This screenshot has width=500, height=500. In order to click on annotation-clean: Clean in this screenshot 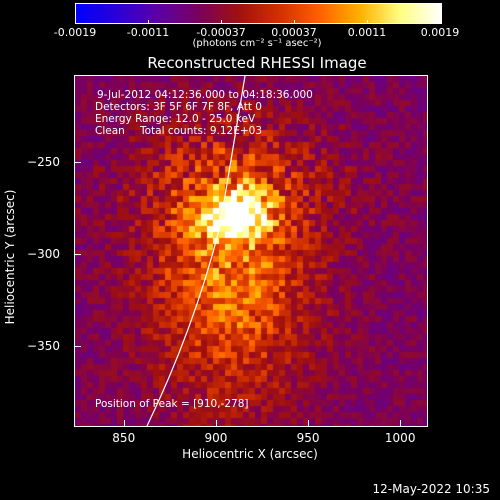, I will do `click(110, 131)`.